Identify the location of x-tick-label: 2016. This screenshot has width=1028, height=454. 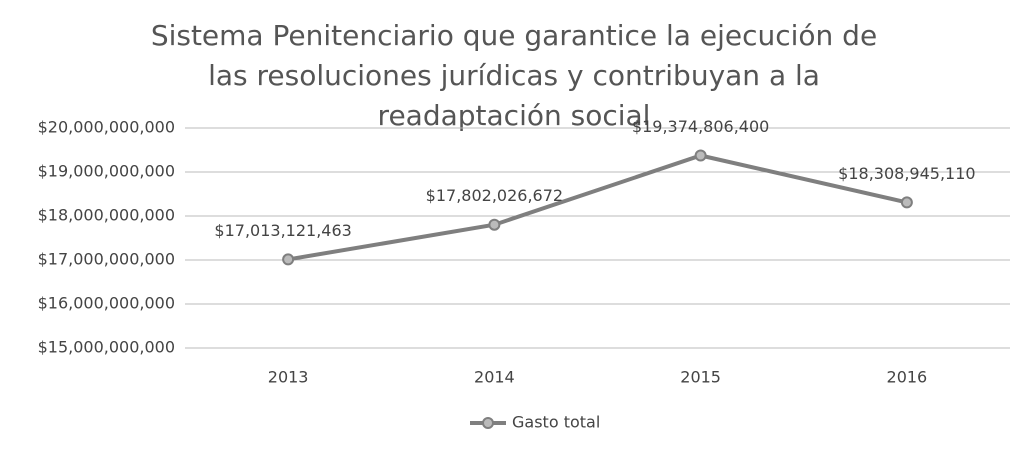
(907, 377).